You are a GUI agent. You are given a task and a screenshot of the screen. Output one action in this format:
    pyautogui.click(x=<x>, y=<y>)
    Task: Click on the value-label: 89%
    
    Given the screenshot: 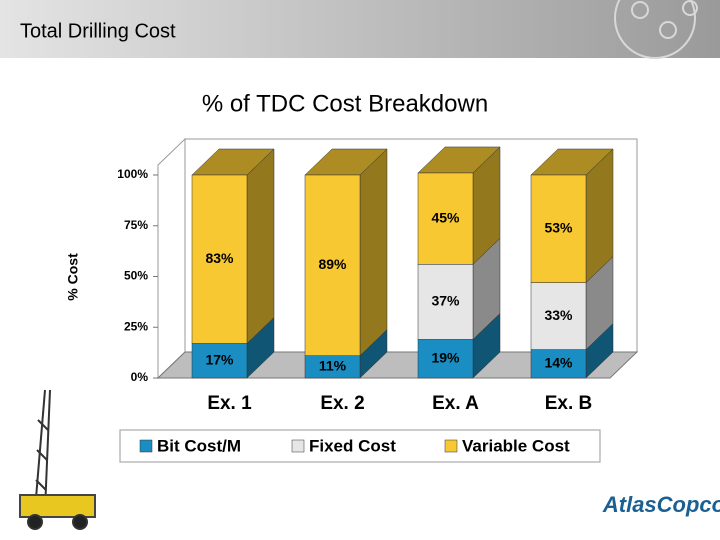 What is the action you would take?
    pyautogui.click(x=332, y=264)
    